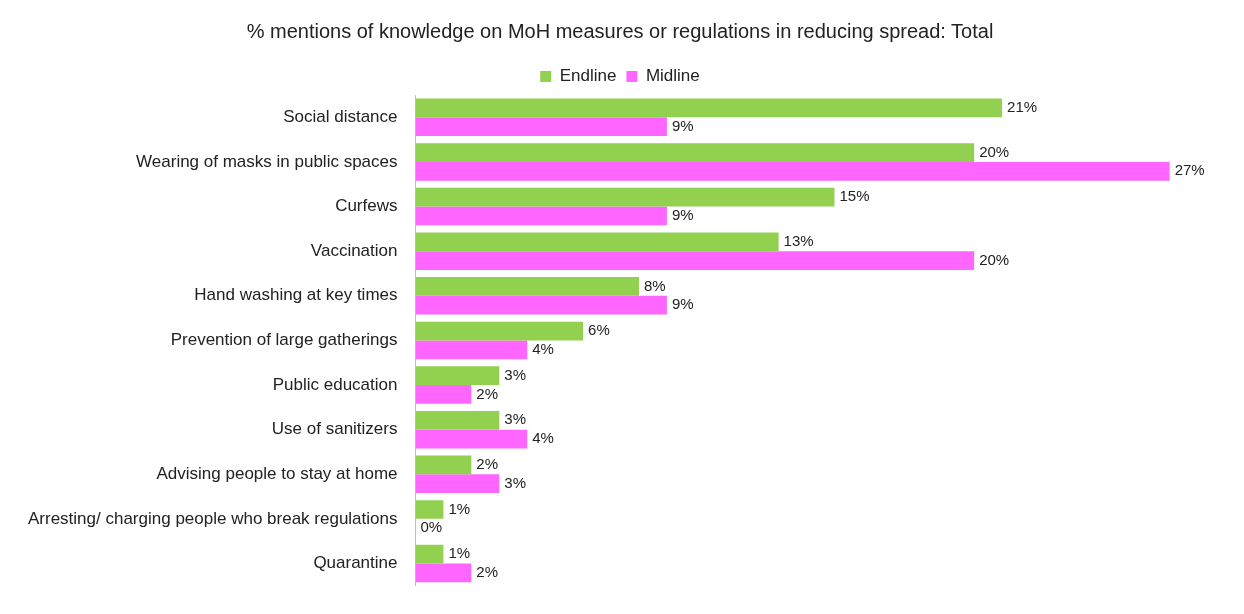 Image resolution: width=1244 pixels, height=614 pixels. I want to click on y-tick-label: Advising people to stay at home, so click(277, 473).